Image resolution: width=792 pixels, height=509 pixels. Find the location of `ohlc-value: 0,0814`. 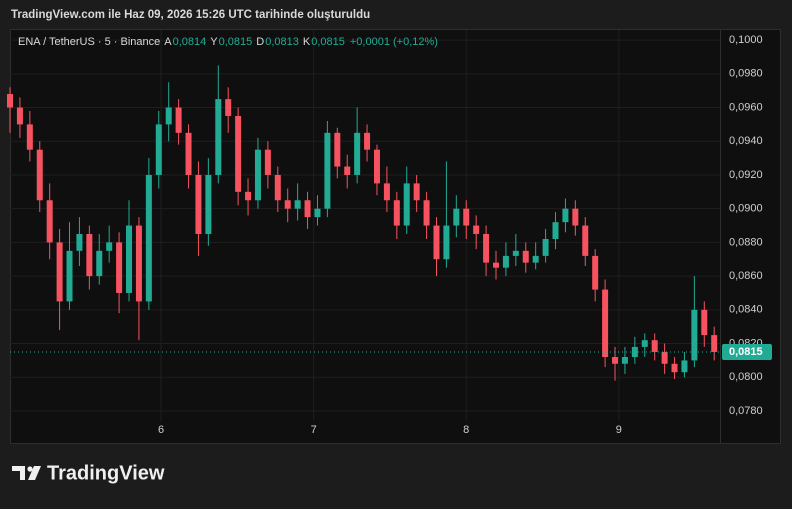

ohlc-value: 0,0814 is located at coordinates (190, 42).